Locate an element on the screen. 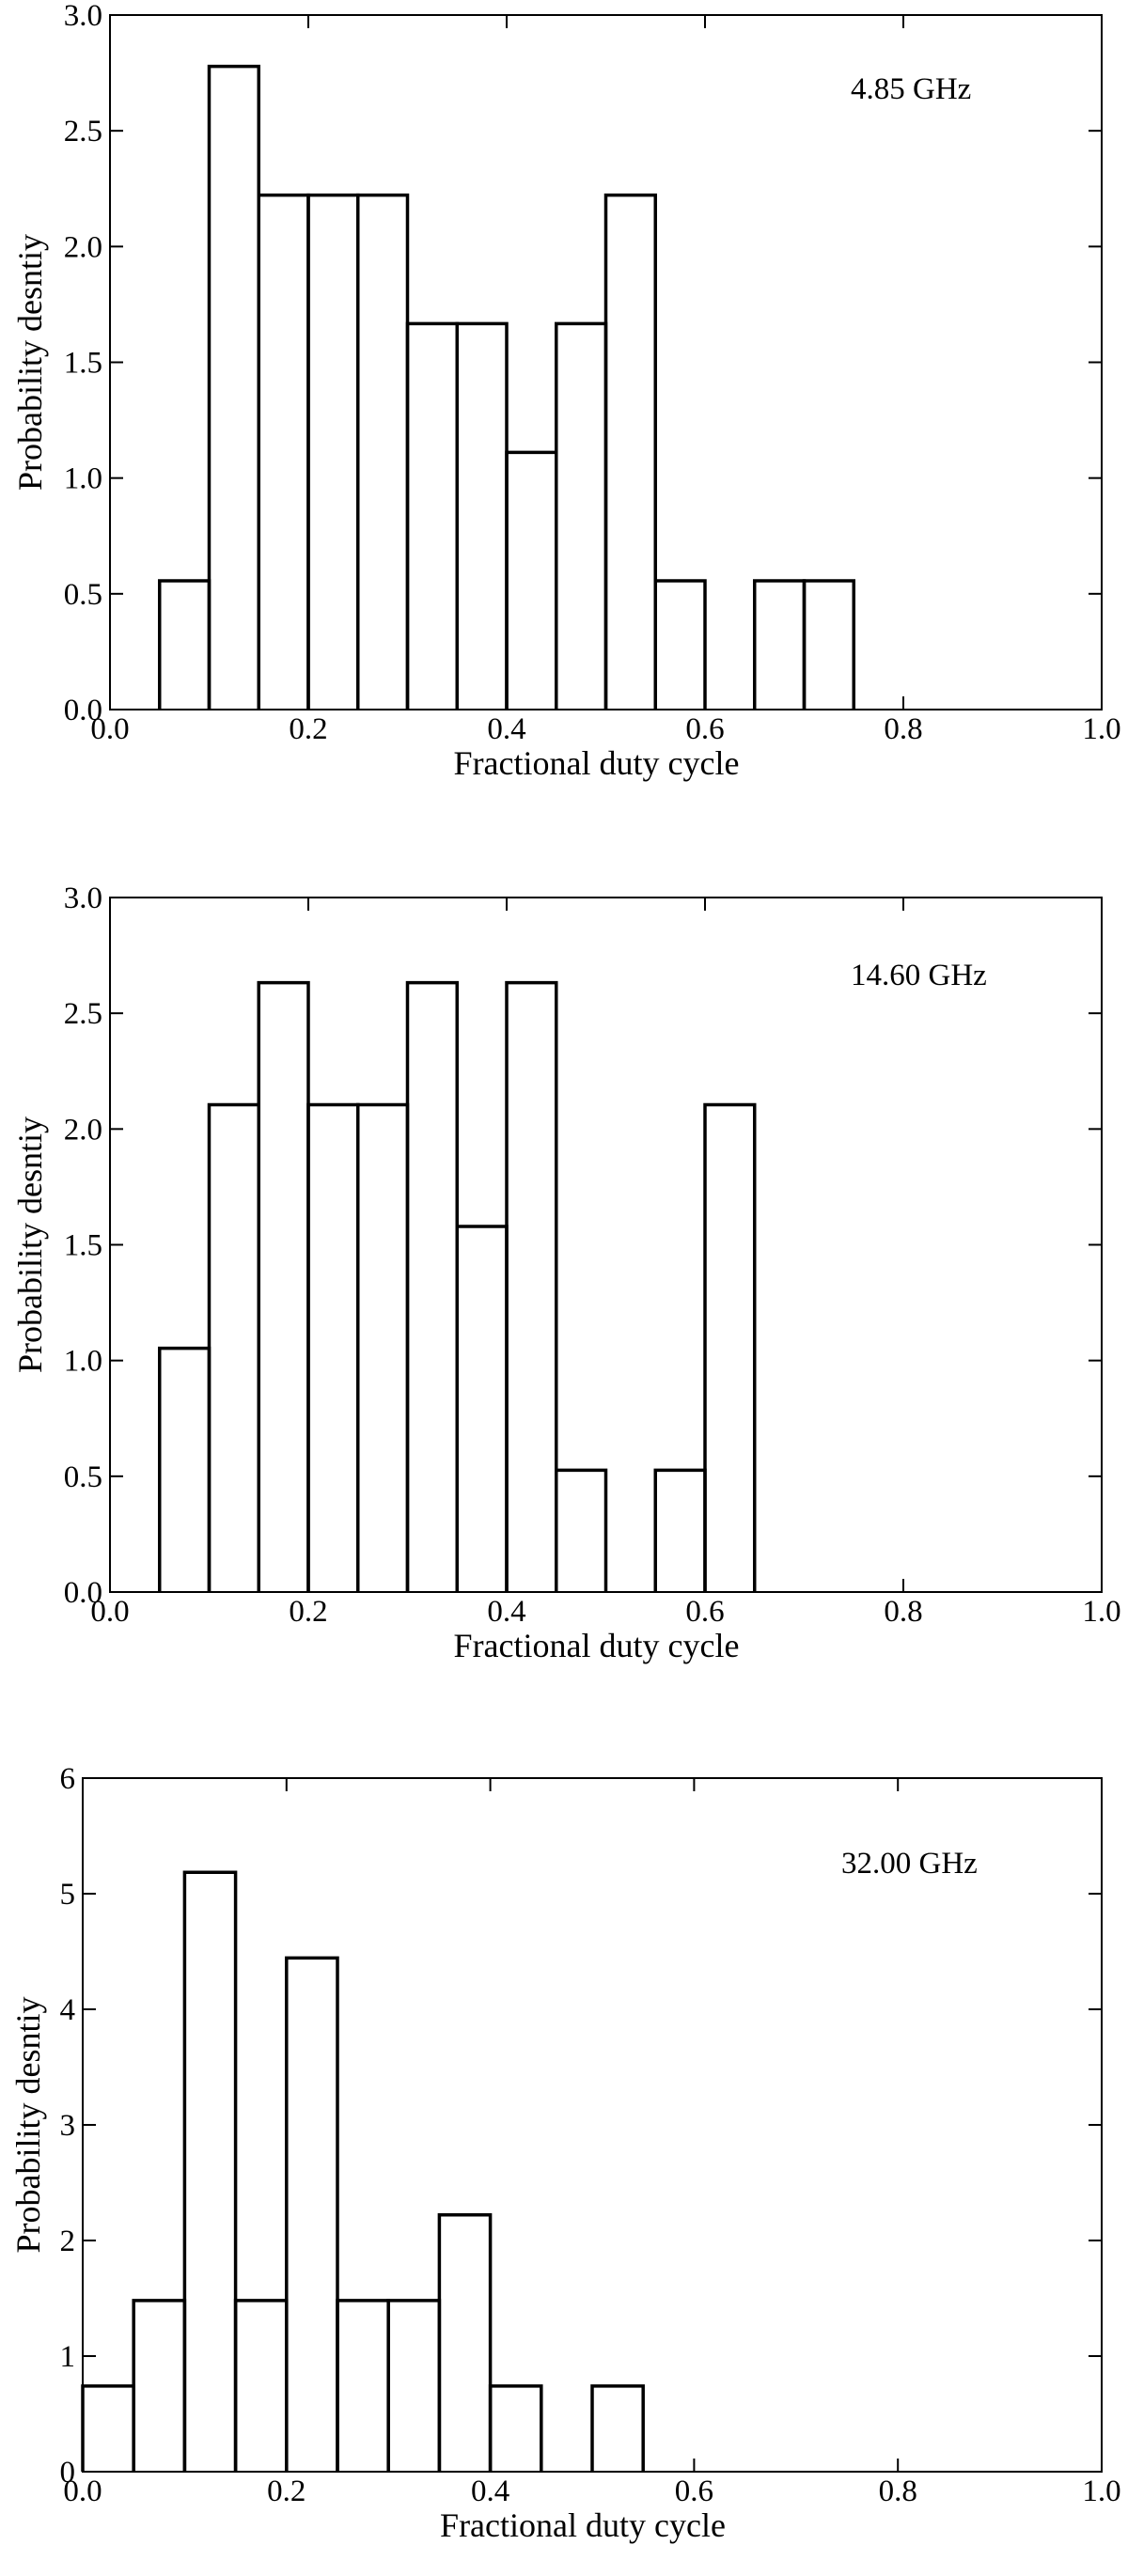 The image size is (1128, 2576). y-tick-label: 2 is located at coordinates (68, 2241).